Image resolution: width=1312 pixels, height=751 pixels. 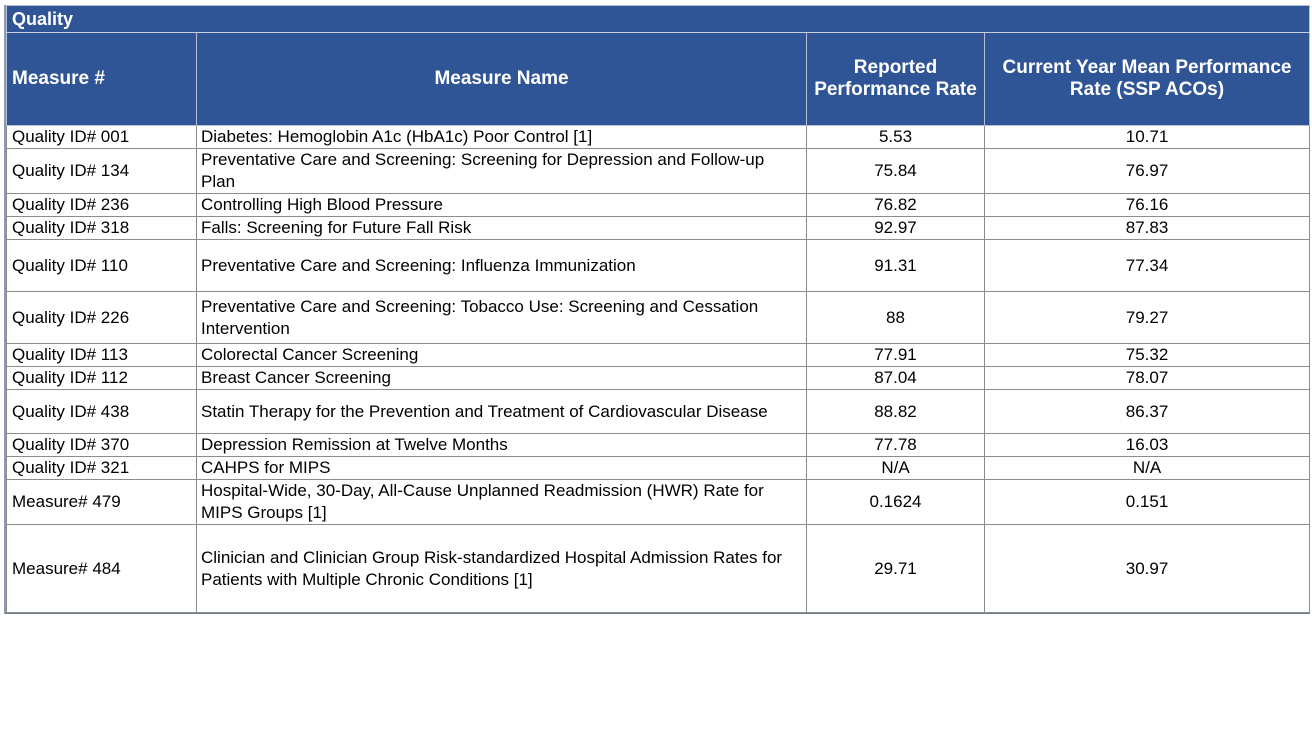 What do you see at coordinates (101, 502) in the screenshot?
I see `measure-id-cell: Measure# 479` at bounding box center [101, 502].